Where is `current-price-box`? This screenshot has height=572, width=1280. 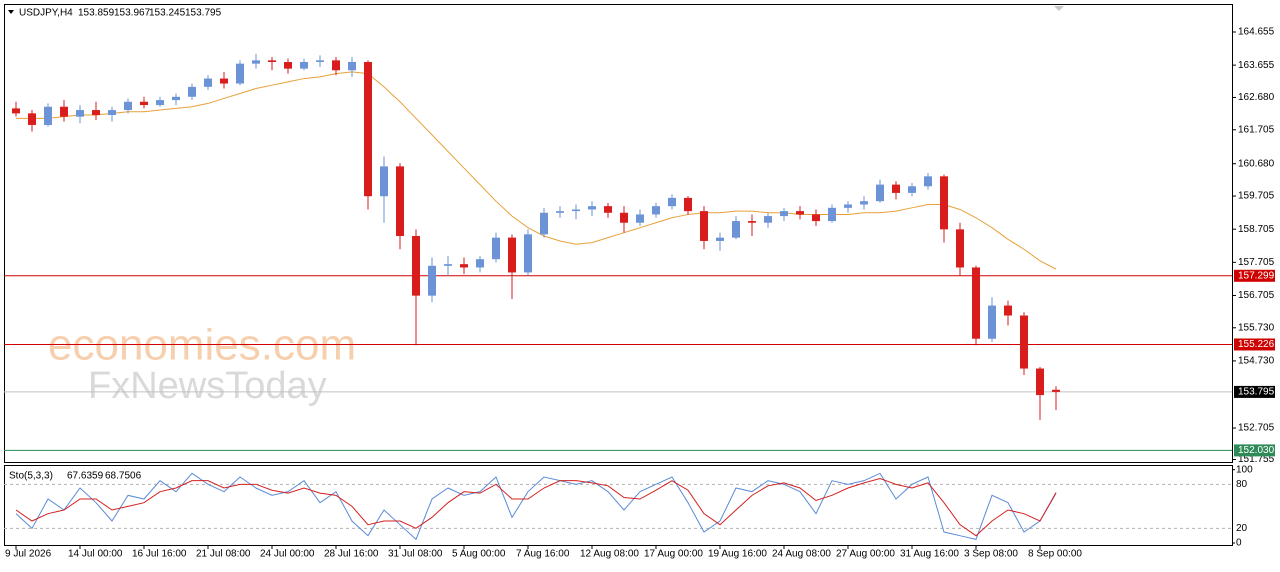
current-price-box is located at coordinates (1254, 391).